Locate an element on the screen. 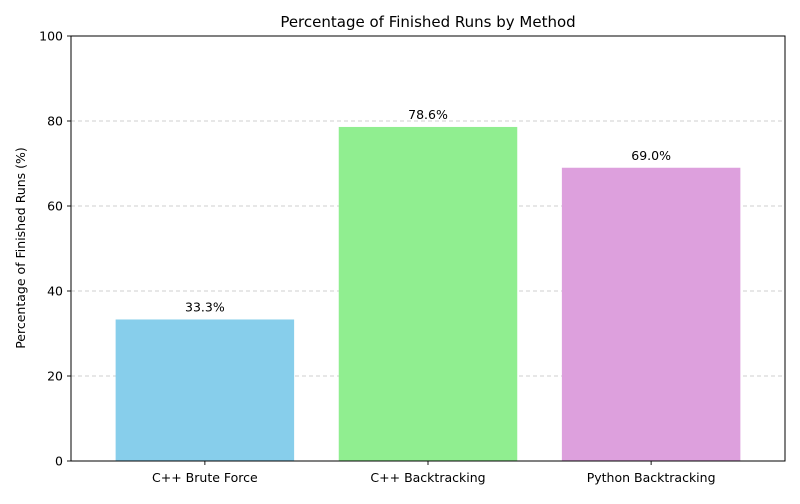 The width and height of the screenshot is (800, 504). y-tick-label-40: 40 is located at coordinates (55, 291).